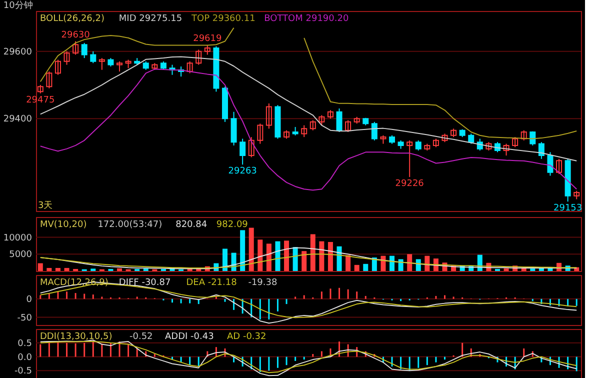 The image size is (598, 378). I want to click on y-tick-label: -0.5, so click(23, 371).